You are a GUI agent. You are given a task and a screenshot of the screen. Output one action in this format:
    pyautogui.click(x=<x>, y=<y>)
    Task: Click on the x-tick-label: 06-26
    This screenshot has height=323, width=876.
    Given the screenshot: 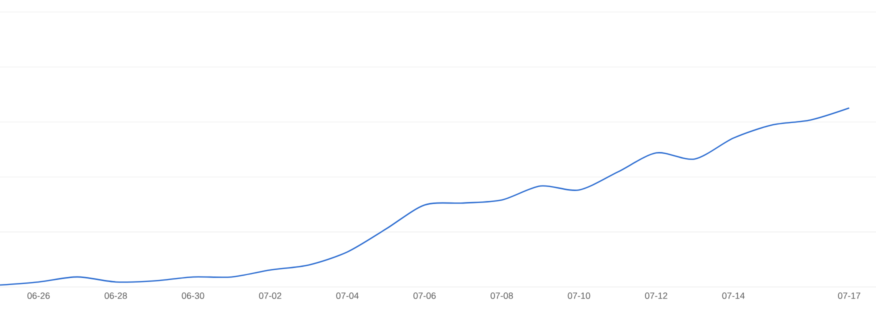 What is the action you would take?
    pyautogui.click(x=38, y=295)
    